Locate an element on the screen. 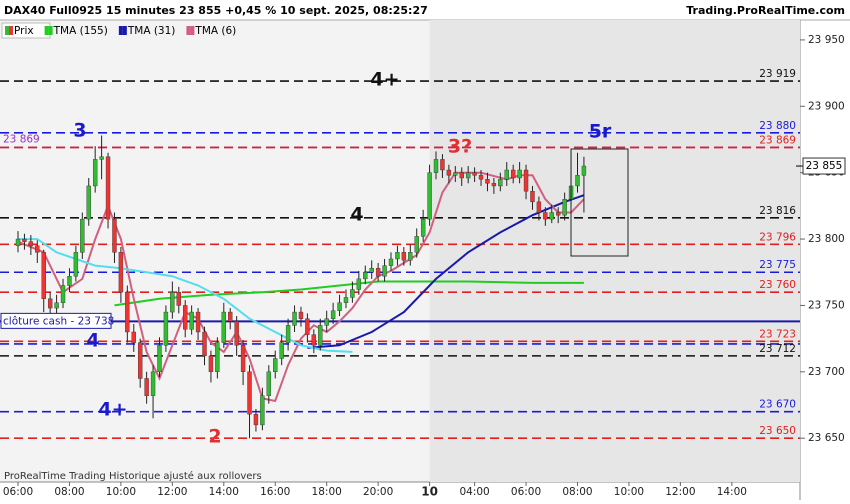 This screenshot has height=504, width=850. y-tick-label: 23 800 is located at coordinates (826, 239).